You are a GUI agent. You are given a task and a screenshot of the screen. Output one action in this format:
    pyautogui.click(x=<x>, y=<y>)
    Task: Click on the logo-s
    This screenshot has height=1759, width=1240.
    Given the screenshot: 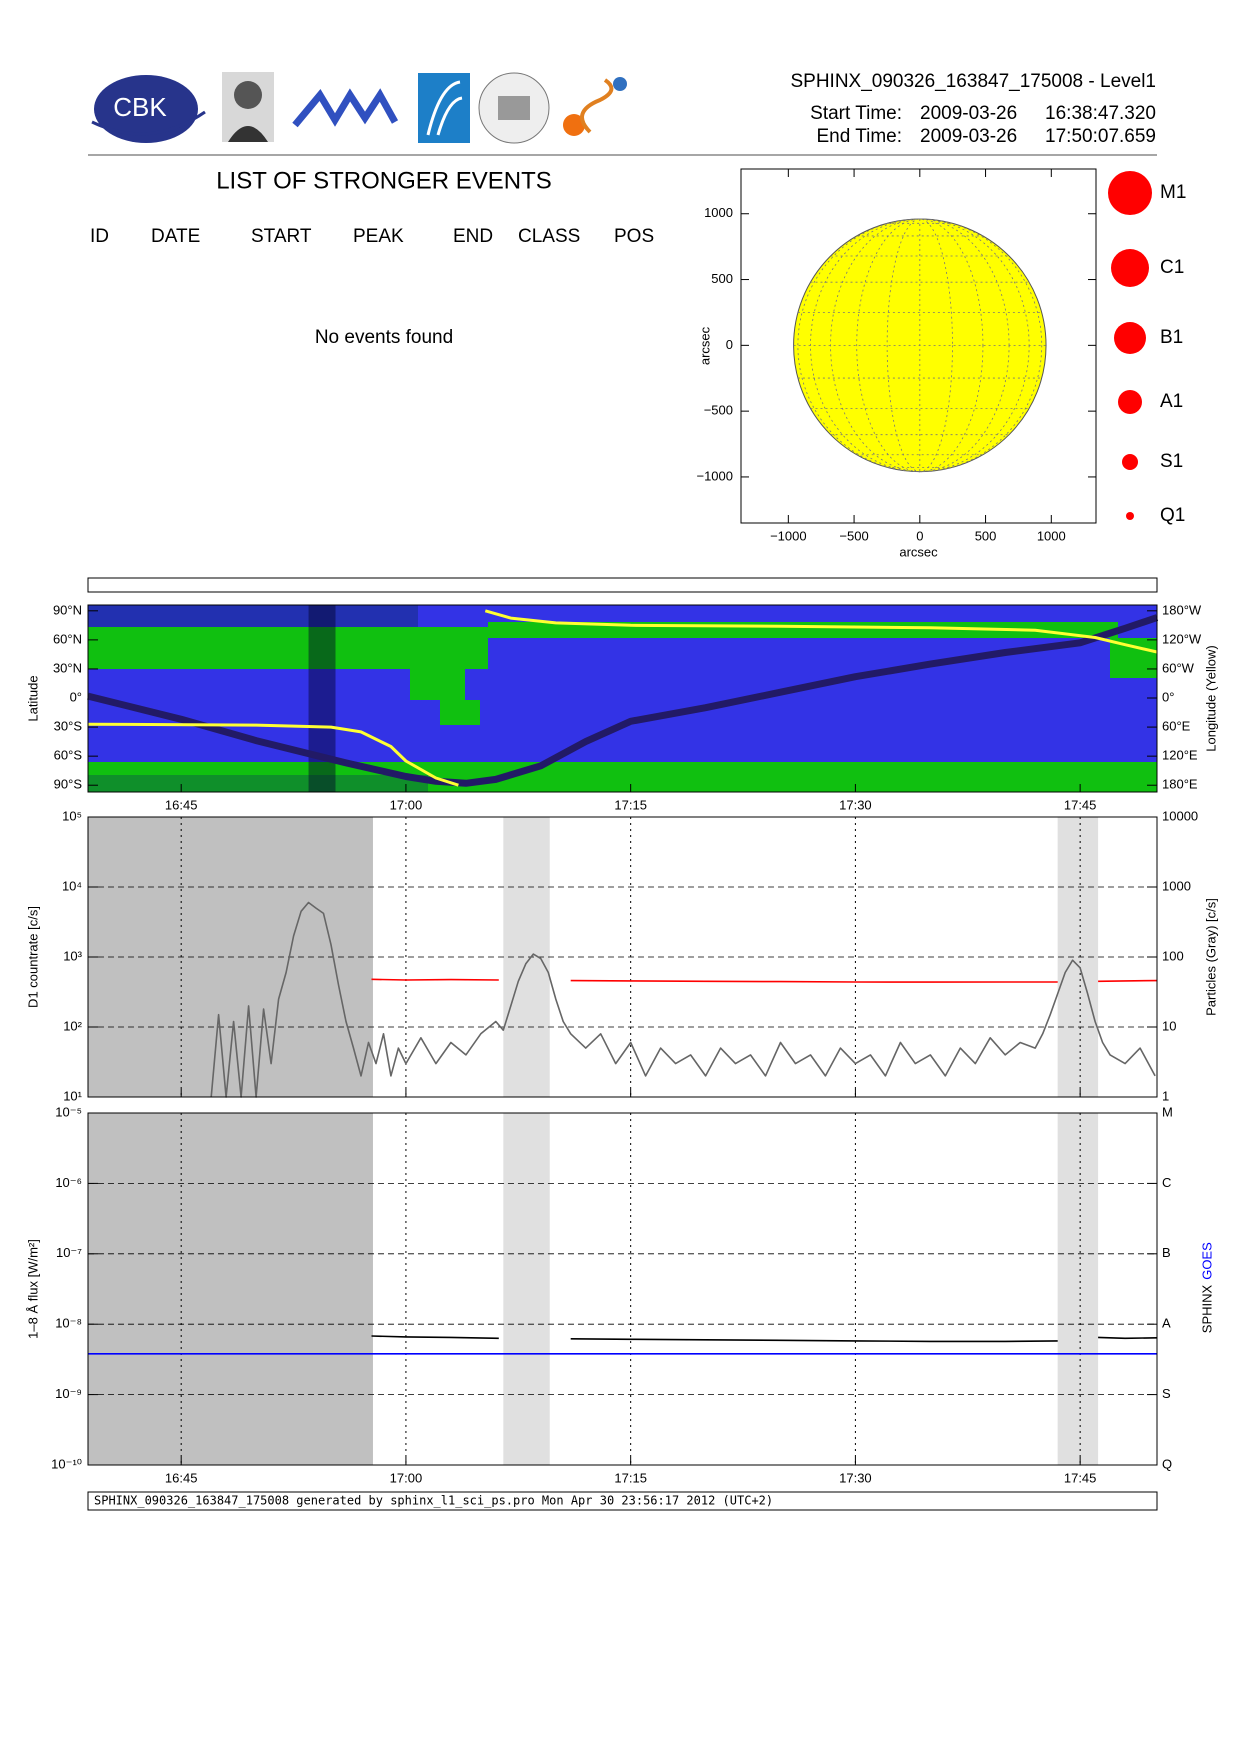 What is the action you would take?
    pyautogui.click(x=597, y=106)
    